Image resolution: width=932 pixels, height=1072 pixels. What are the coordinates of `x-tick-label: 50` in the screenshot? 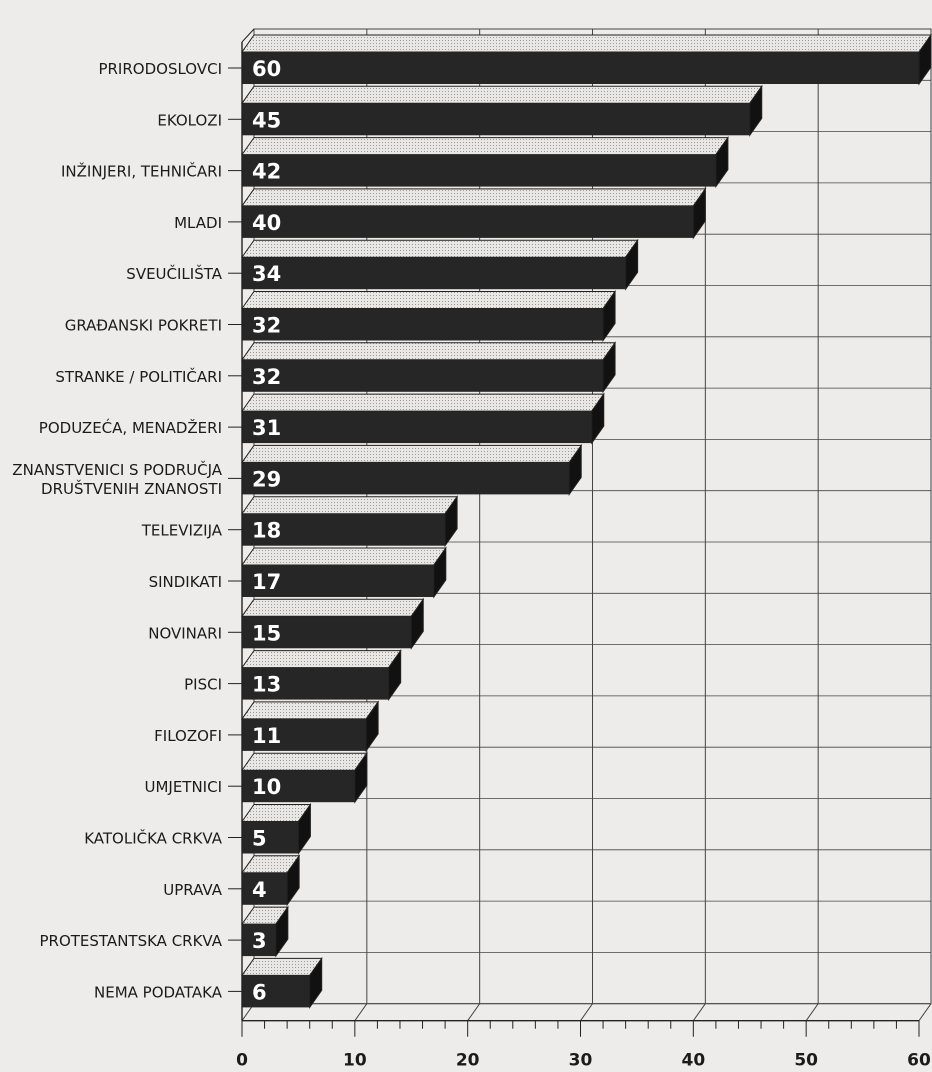 It's located at (806, 1061).